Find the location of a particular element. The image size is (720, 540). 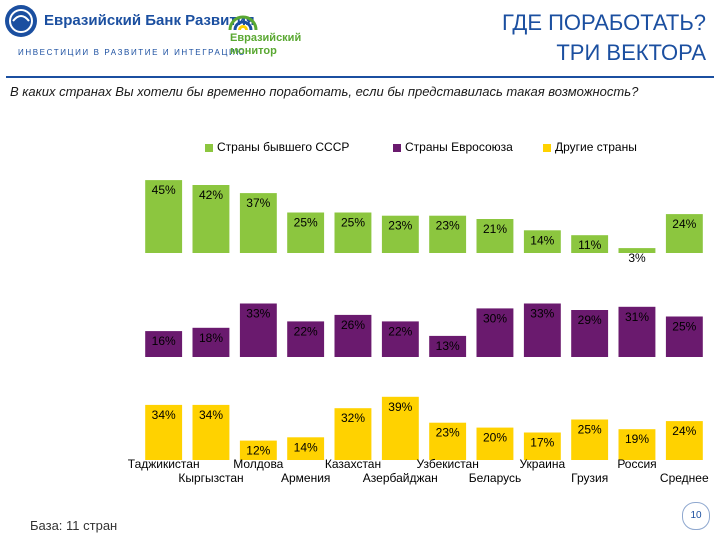

value-label-eu-12: 25% is located at coordinates (684, 327).